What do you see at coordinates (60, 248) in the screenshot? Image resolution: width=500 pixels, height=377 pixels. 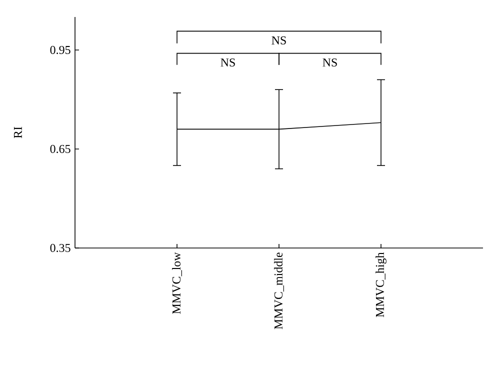 I see `y-tick-label: 0.35` at bounding box center [60, 248].